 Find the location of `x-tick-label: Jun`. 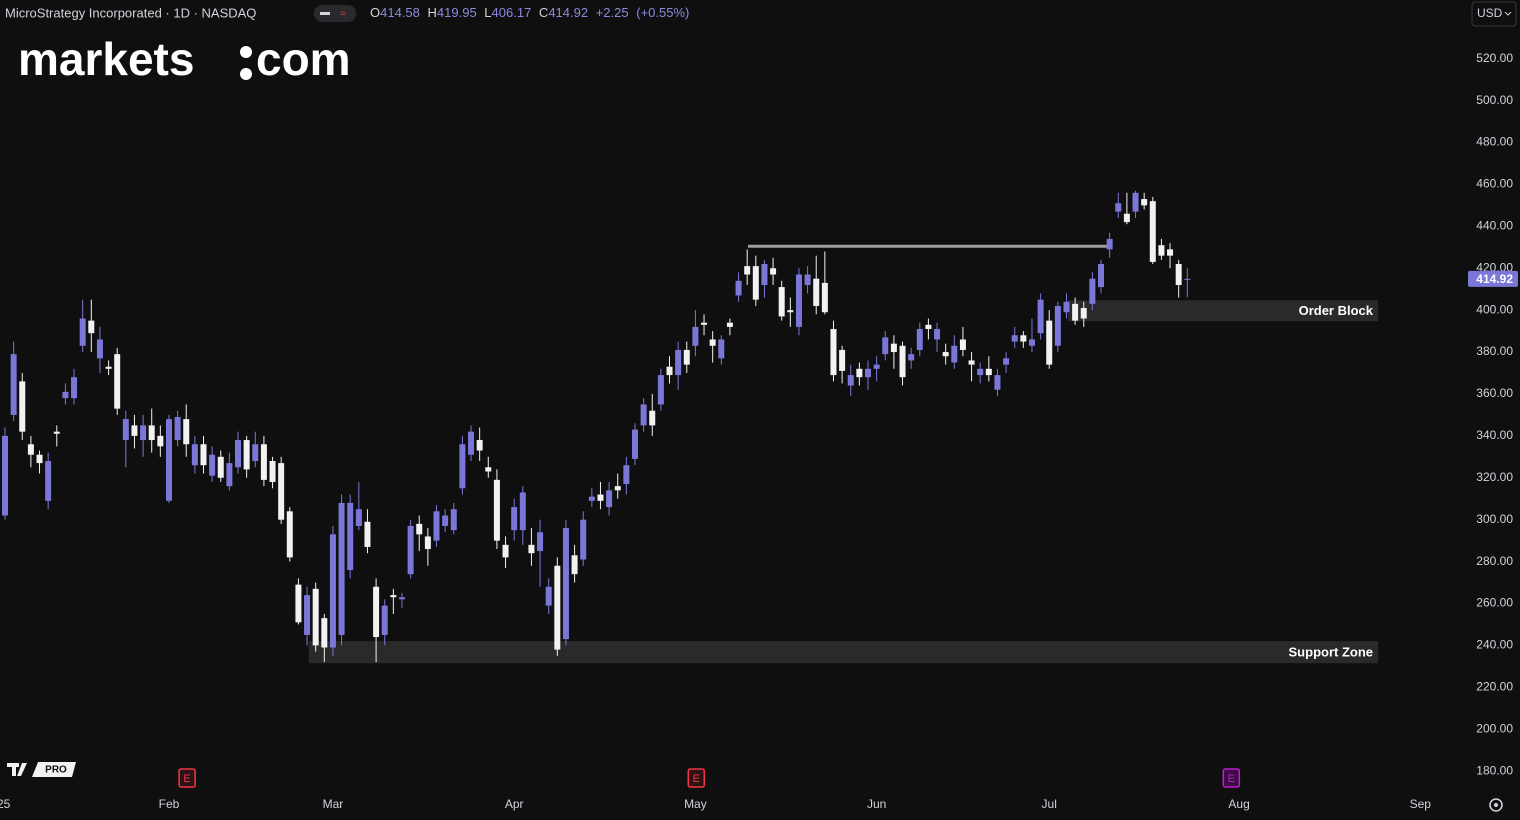

x-tick-label: Jun is located at coordinates (876, 804).